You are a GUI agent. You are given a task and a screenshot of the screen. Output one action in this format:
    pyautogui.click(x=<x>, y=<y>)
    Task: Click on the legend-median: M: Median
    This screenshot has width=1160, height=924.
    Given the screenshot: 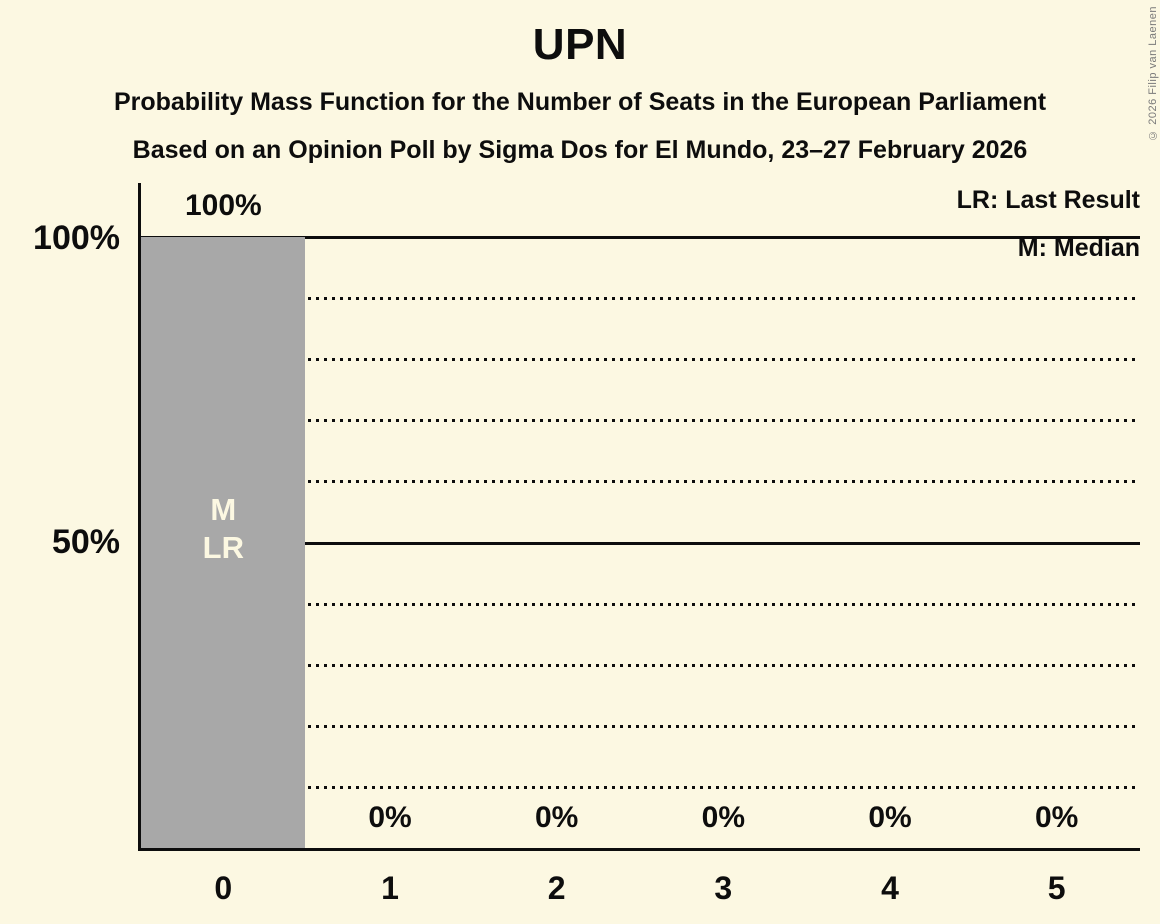 What is the action you would take?
    pyautogui.click(x=1078, y=248)
    